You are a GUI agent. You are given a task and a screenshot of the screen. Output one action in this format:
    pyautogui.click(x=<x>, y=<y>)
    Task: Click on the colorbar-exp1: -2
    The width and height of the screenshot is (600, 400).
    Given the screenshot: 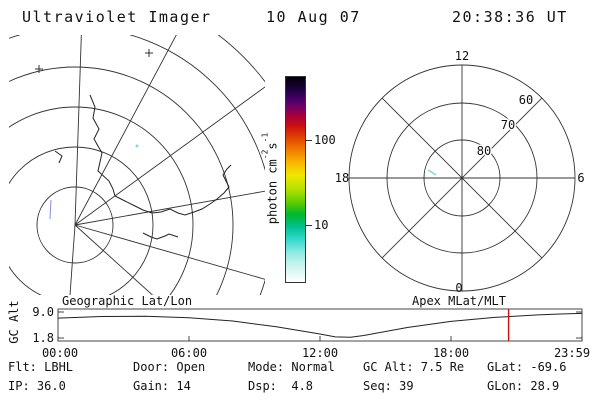 What is the action you would take?
    pyautogui.click(x=265, y=154)
    